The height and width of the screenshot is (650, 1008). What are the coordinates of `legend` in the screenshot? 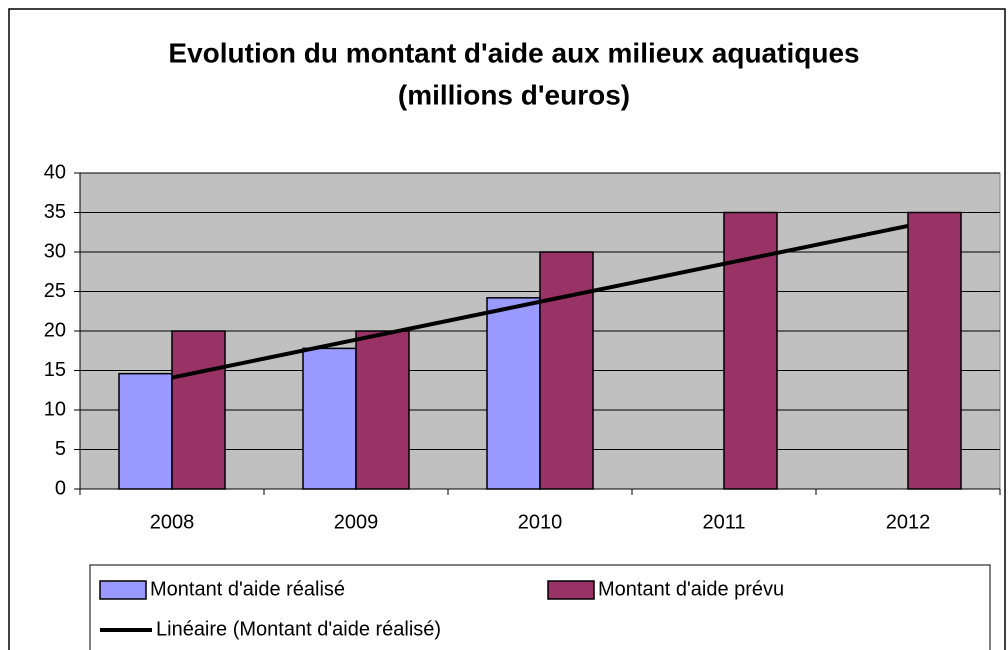 It's located at (540, 607).